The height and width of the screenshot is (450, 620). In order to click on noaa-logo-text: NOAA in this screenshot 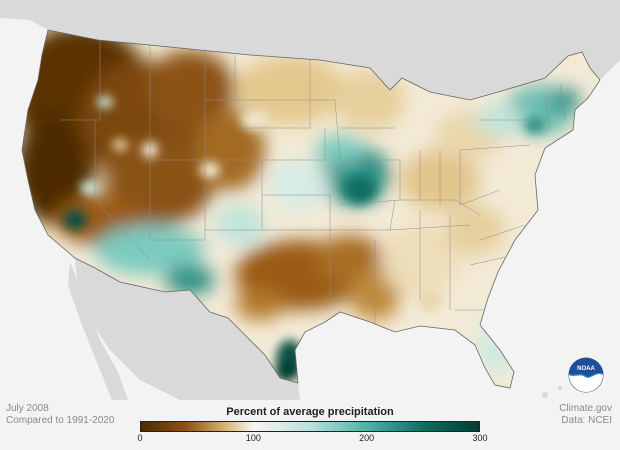, I will do `click(586, 369)`.